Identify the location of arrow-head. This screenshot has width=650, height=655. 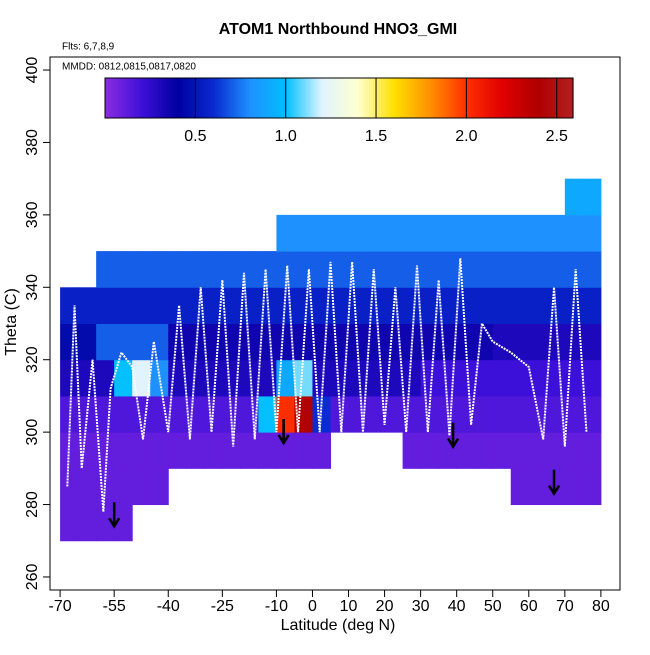
(554, 491).